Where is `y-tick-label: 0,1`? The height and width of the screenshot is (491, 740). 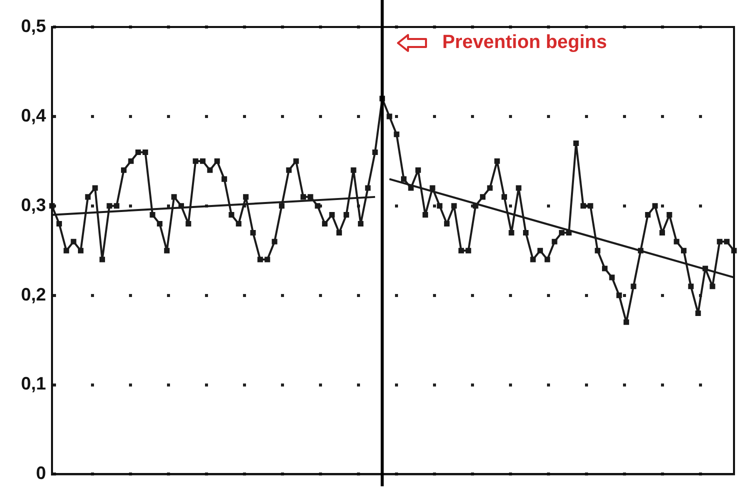
y-tick-label: 0,1 is located at coordinates (33, 384).